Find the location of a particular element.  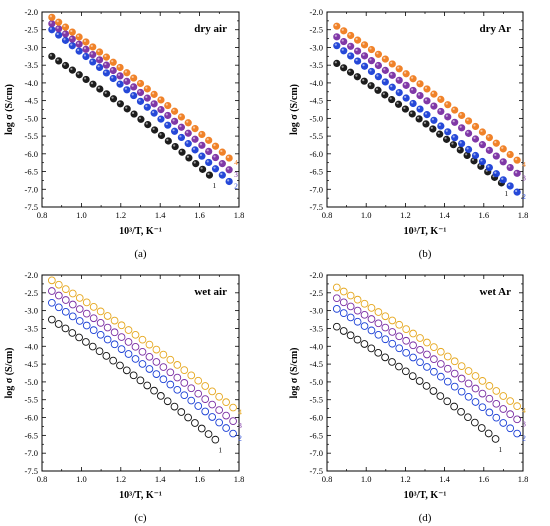

x-axis-title: 10³/T, K⁻¹ is located at coordinates (425, 495).